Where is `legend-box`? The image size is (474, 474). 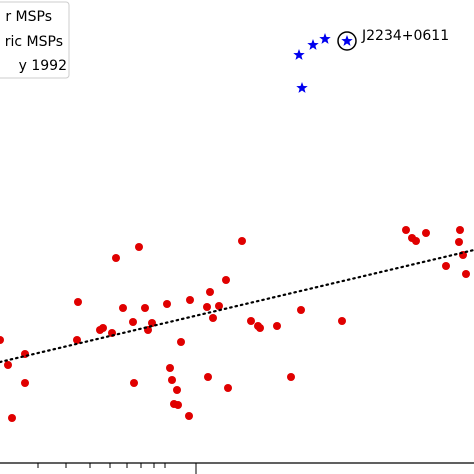 legend-box is located at coordinates (35, 40).